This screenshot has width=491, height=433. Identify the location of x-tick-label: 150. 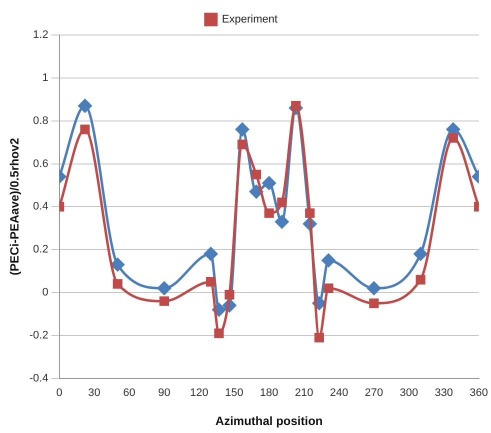
(234, 393).